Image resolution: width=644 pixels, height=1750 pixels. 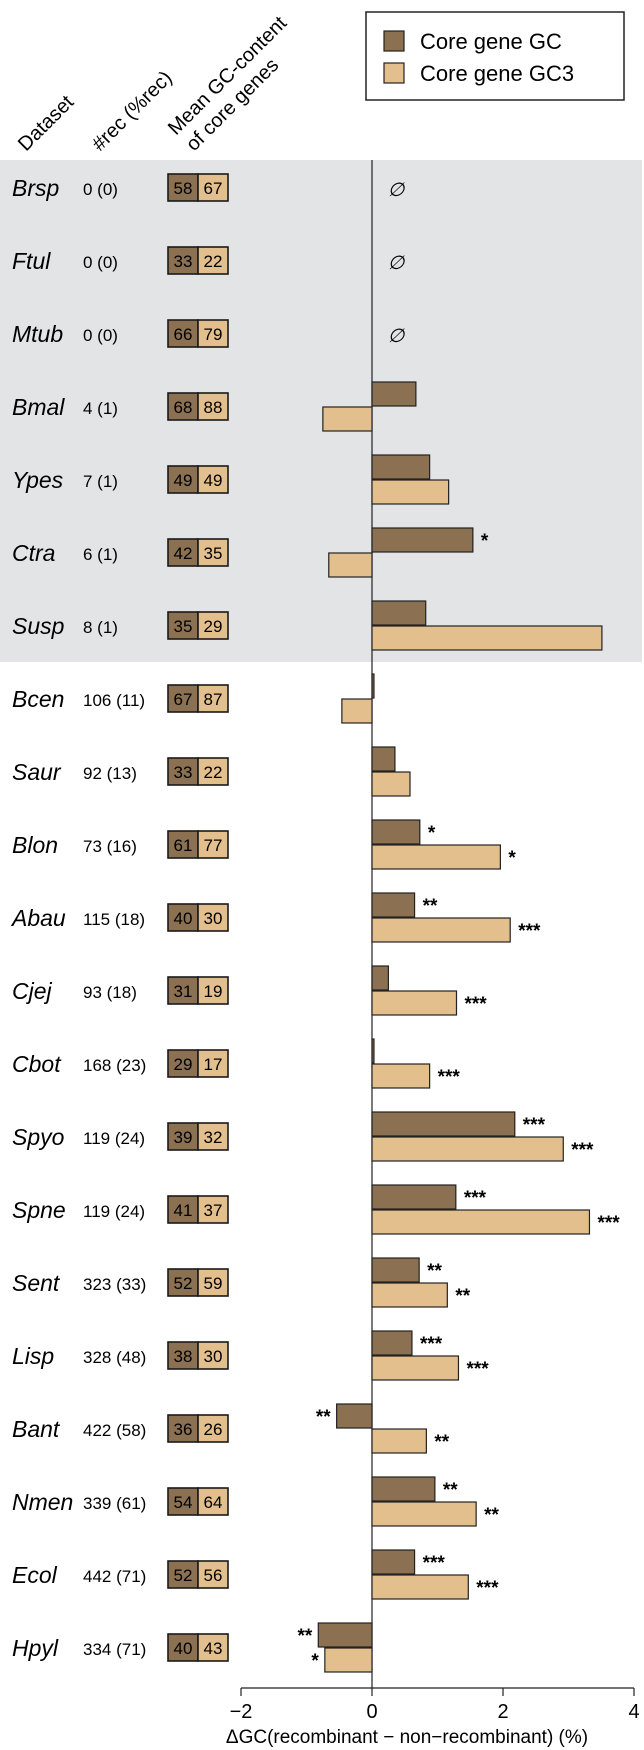 What do you see at coordinates (502, 1712) in the screenshot?
I see `x-tick-label: 2` at bounding box center [502, 1712].